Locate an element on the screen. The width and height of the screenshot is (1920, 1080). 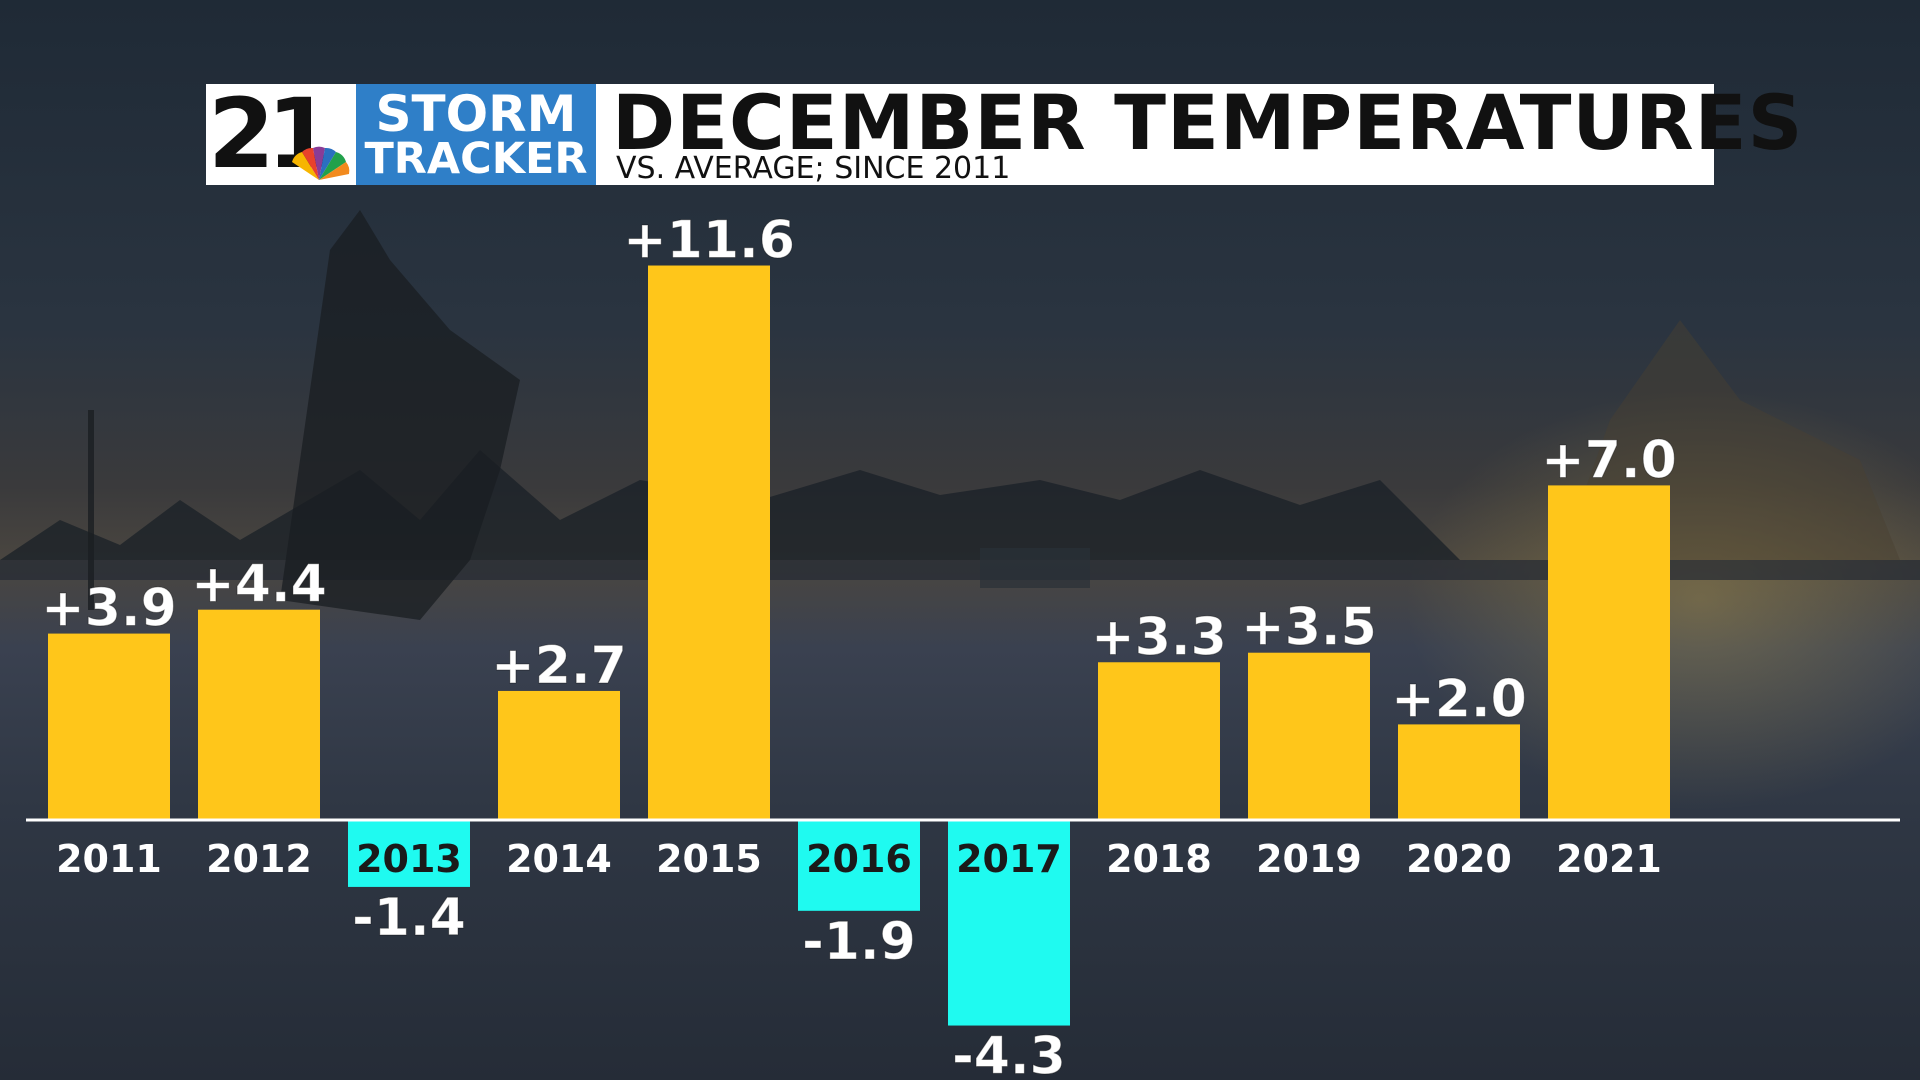
year-label: 2018 is located at coordinates (1159, 859).